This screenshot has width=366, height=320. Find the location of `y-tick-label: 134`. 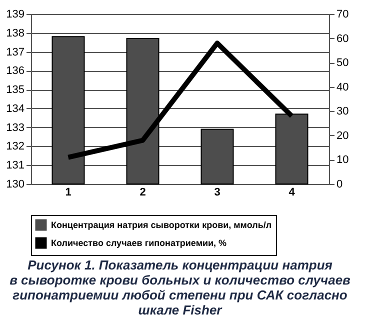

y-tick-label: 134 is located at coordinates (15, 108).